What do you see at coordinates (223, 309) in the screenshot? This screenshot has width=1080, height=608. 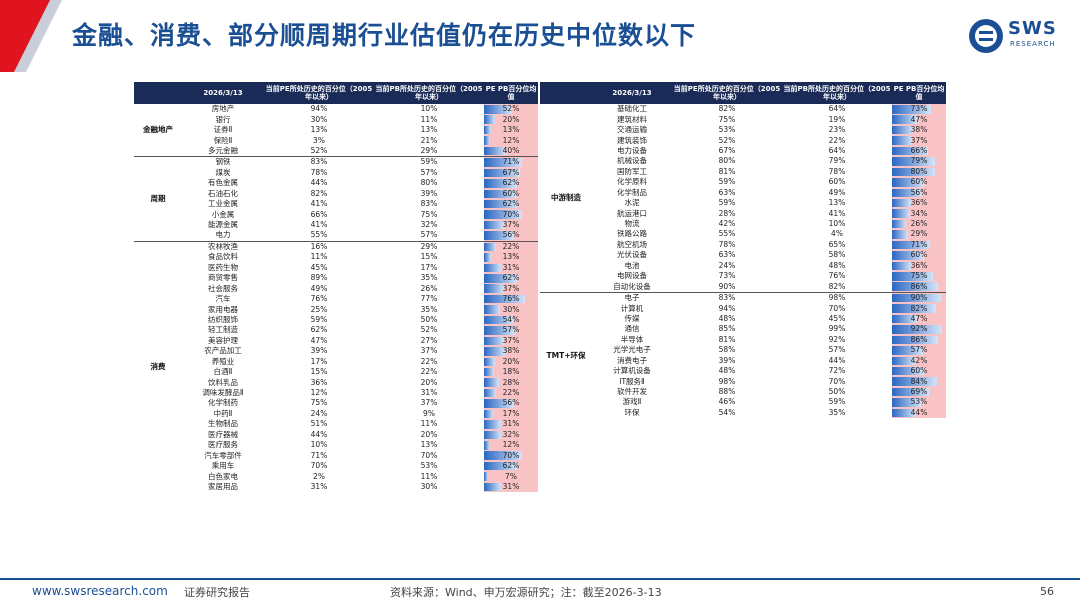 I see `industry-name: 家用电器` at bounding box center [223, 309].